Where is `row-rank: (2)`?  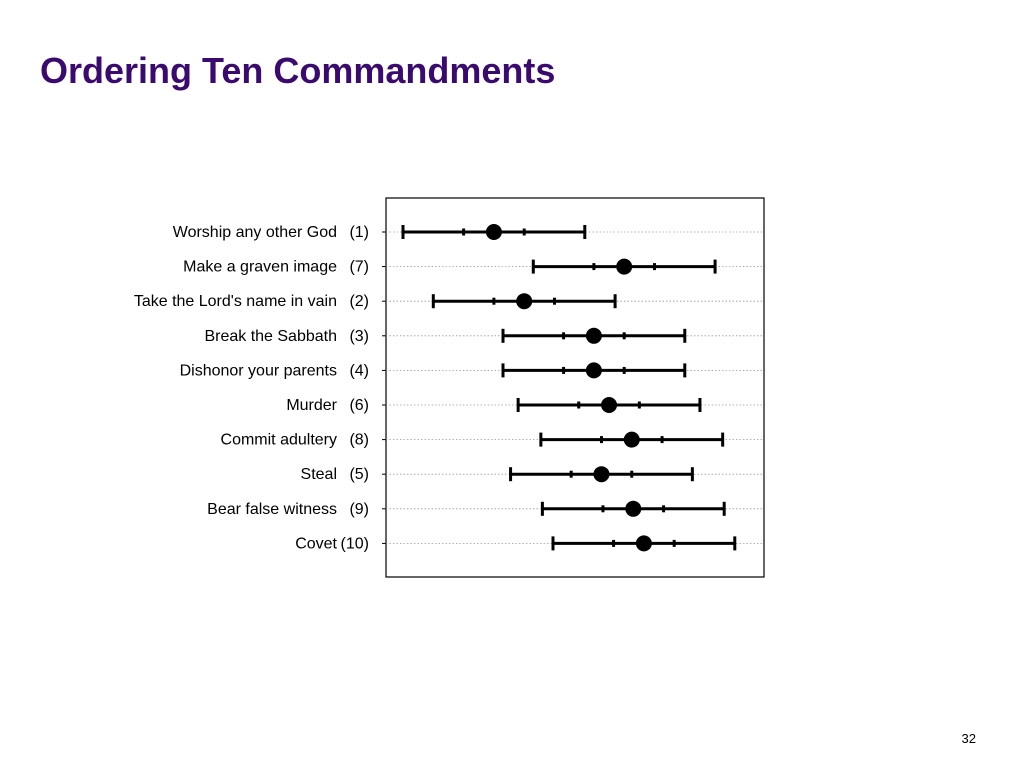
row-rank: (2) is located at coordinates (359, 301).